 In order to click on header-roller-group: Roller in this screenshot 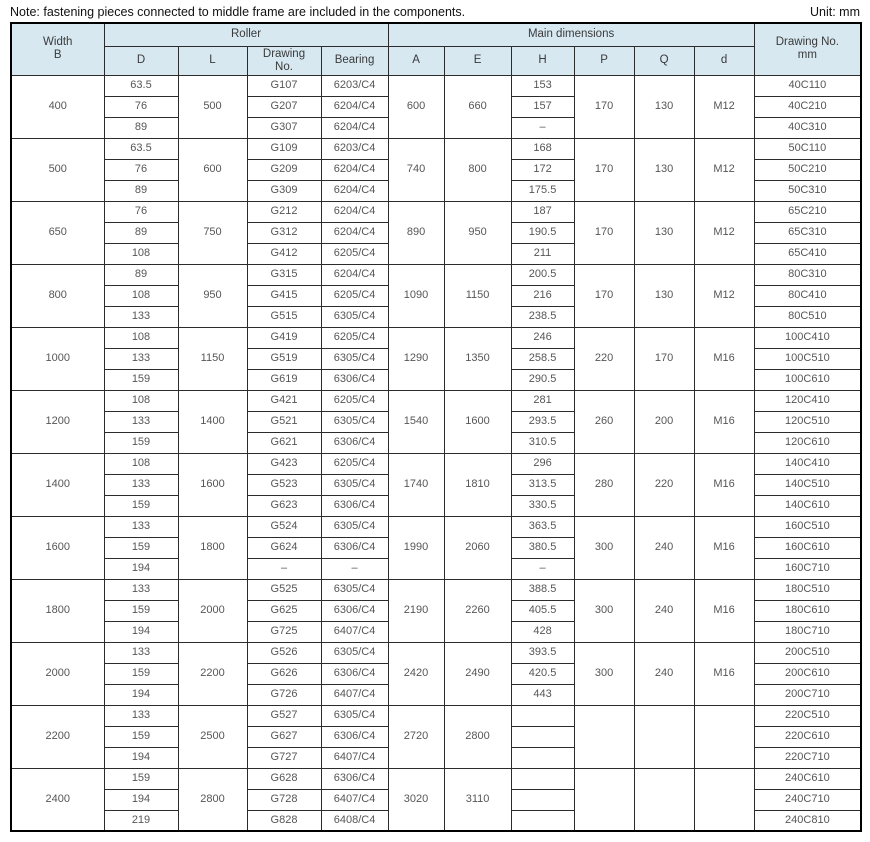, I will do `click(246, 34)`.